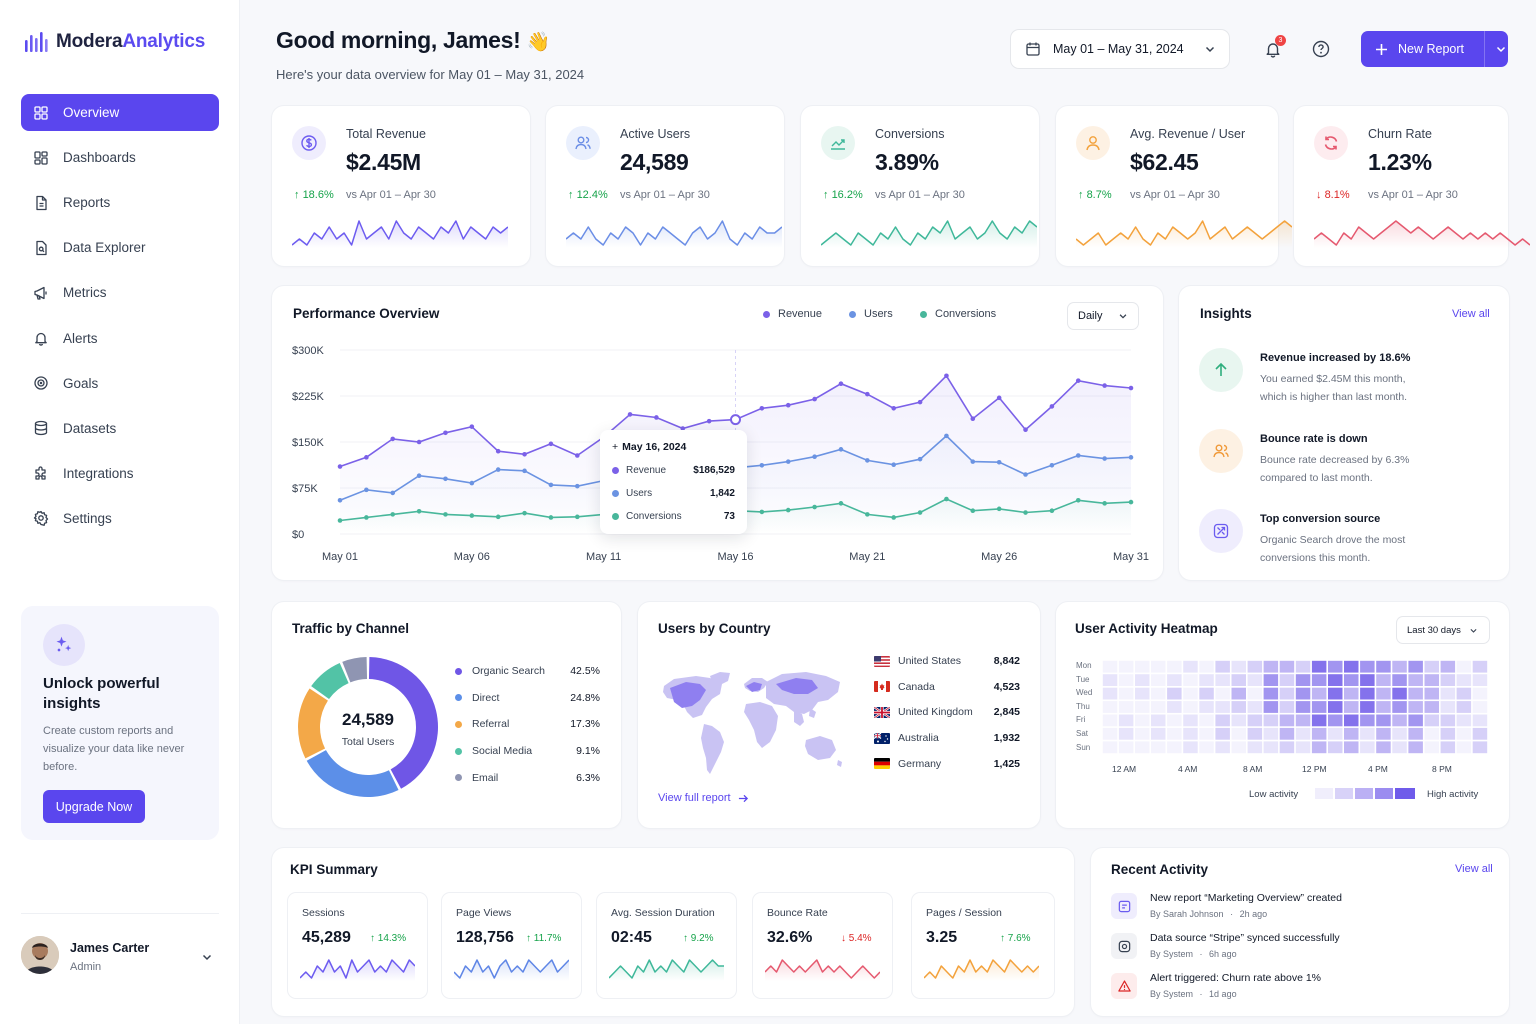  What do you see at coordinates (1501, 49) in the screenshot?
I see `chevron-down-icon` at bounding box center [1501, 49].